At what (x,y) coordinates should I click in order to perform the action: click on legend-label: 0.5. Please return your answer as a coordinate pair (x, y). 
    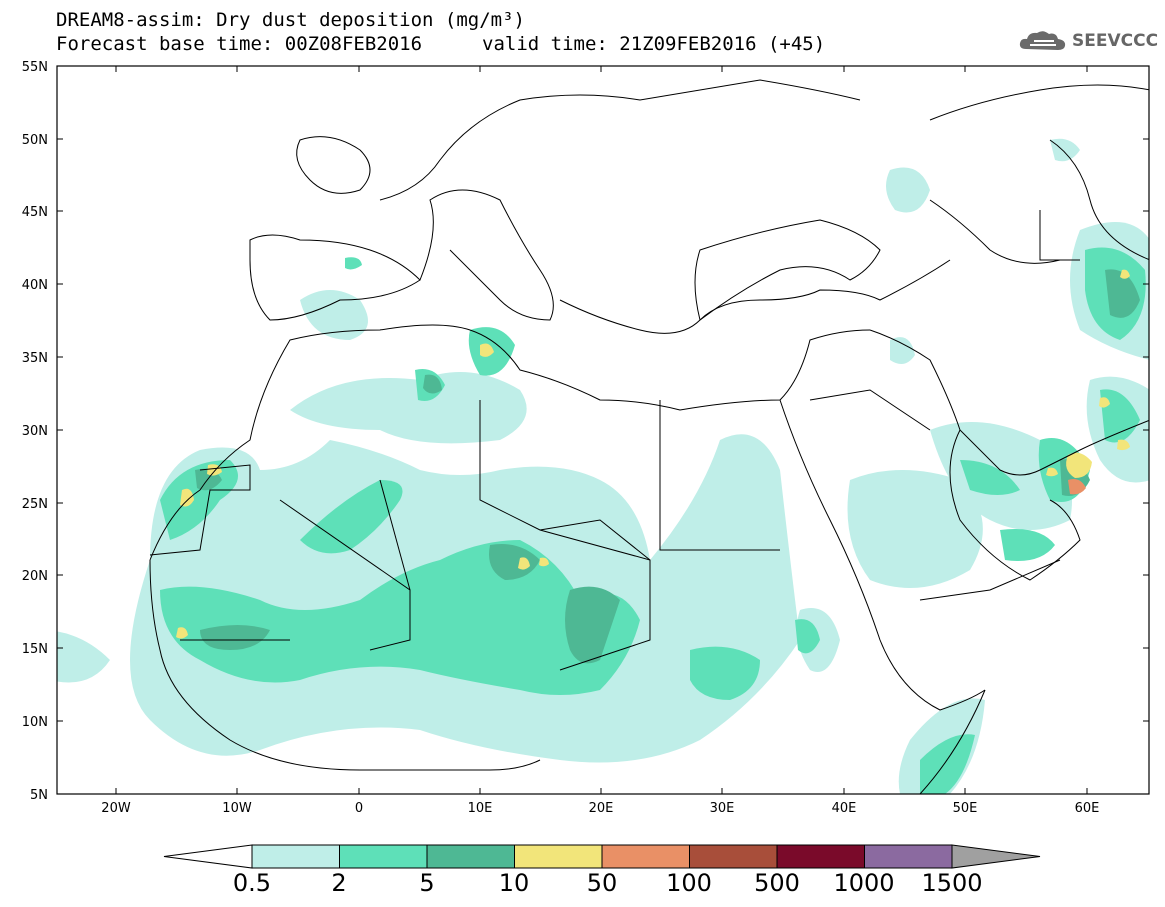
    Looking at the image, I should click on (252, 883).